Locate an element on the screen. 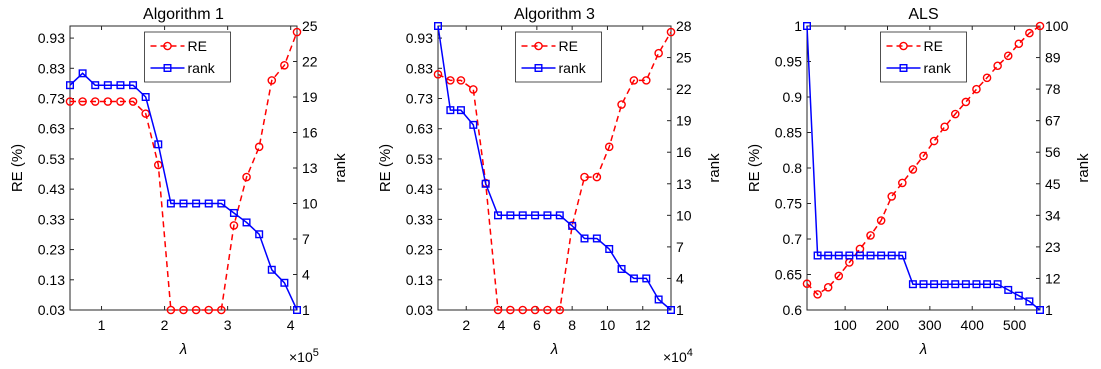 The width and height of the screenshot is (1101, 369). y-right-tick-label: 89 is located at coordinates (1053, 58).